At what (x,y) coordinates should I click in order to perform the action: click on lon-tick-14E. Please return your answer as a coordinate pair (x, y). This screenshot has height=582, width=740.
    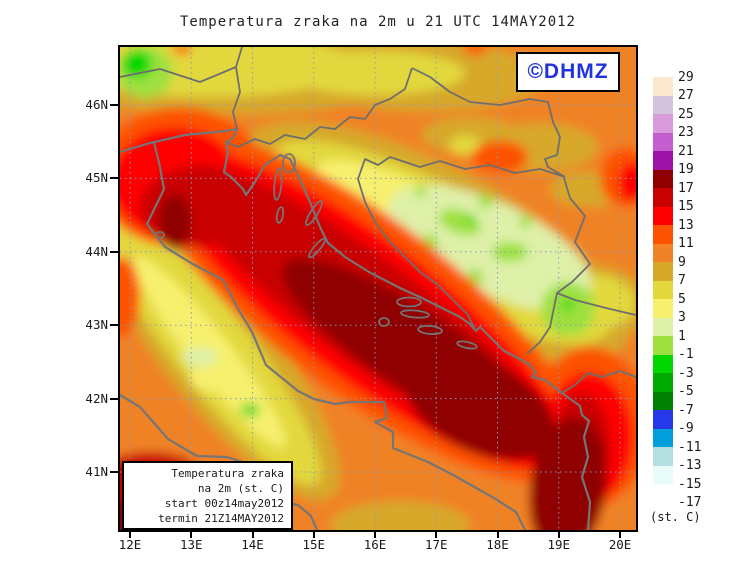
    Looking at the image, I should click on (252, 534).